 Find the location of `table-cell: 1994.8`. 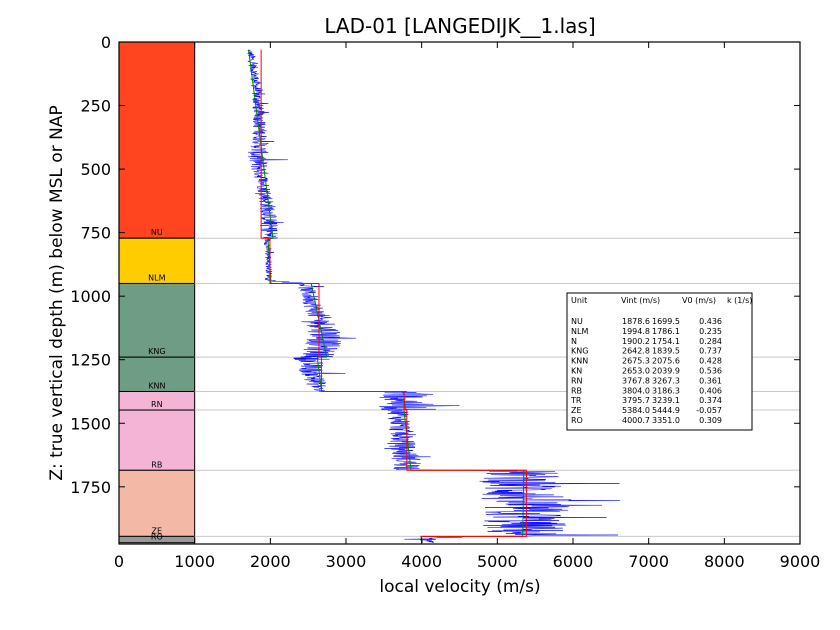

table-cell: 1994.8 is located at coordinates (636, 331).